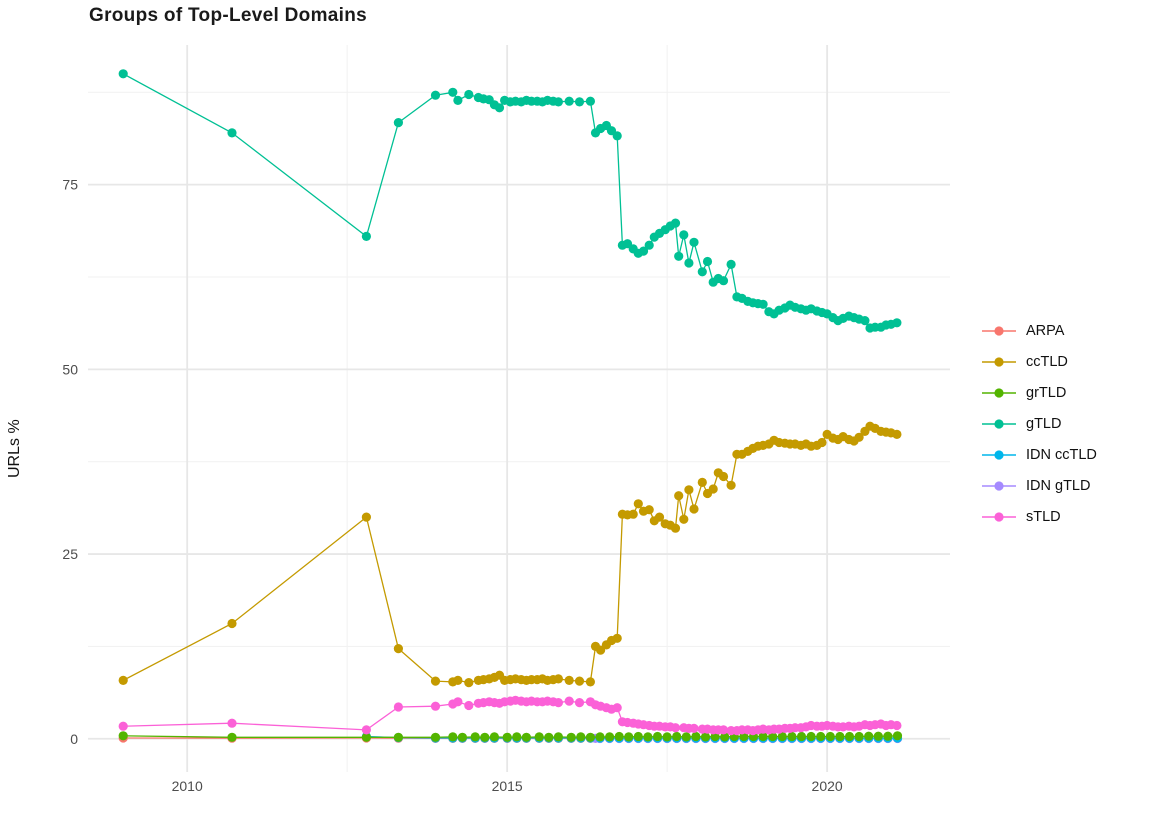 The image size is (1164, 827). Describe the element at coordinates (70, 554) in the screenshot. I see `y-tick-label: 25` at that location.